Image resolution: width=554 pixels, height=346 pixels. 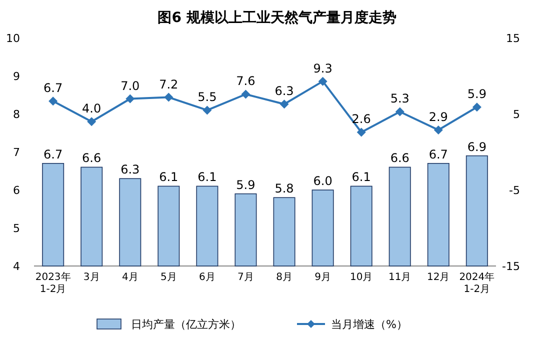 I want to click on x-tick-label: 8月, so click(x=284, y=277).